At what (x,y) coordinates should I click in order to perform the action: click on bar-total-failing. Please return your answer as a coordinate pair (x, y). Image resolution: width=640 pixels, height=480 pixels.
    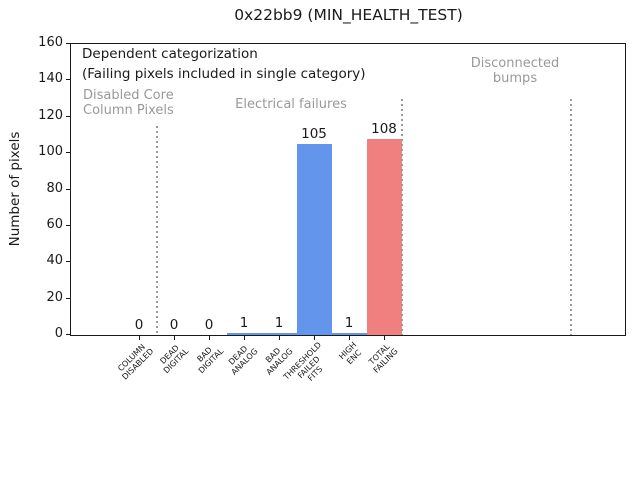
    Looking at the image, I should click on (384, 237).